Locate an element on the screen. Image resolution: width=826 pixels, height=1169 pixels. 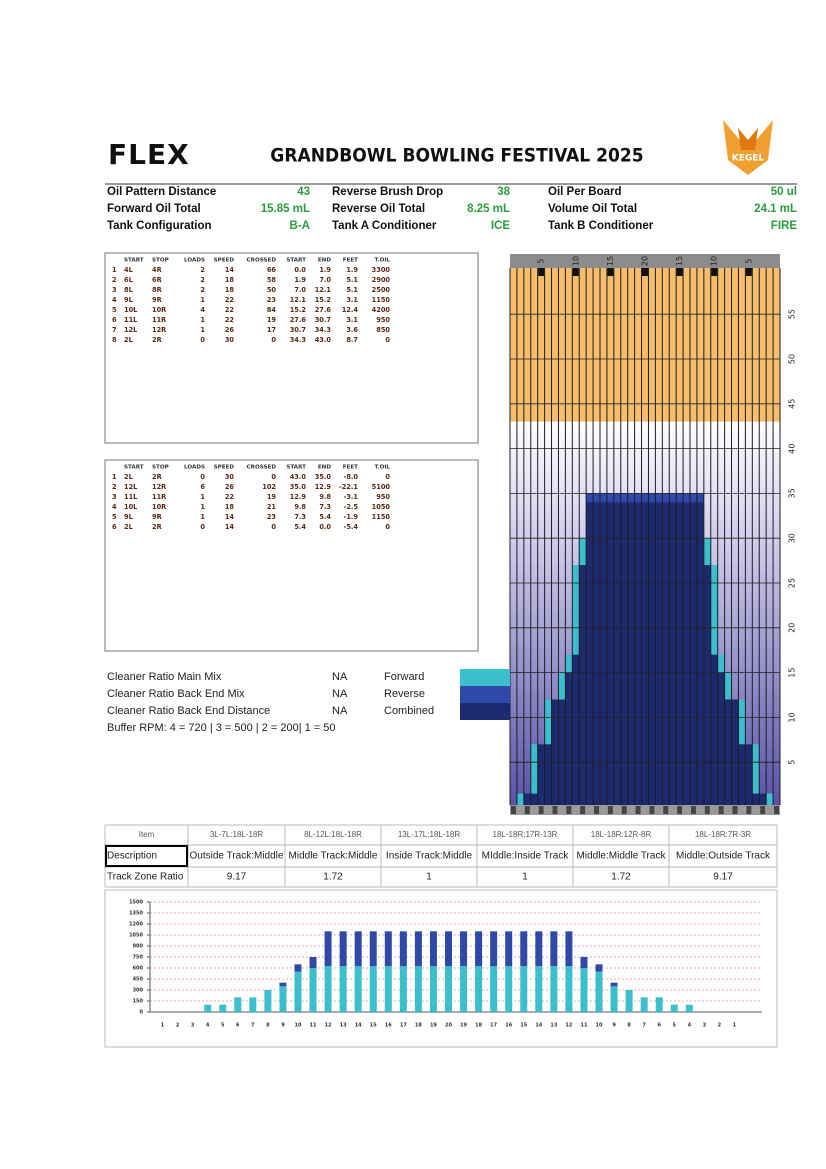
zone-cell: 1.72 is located at coordinates (333, 877).